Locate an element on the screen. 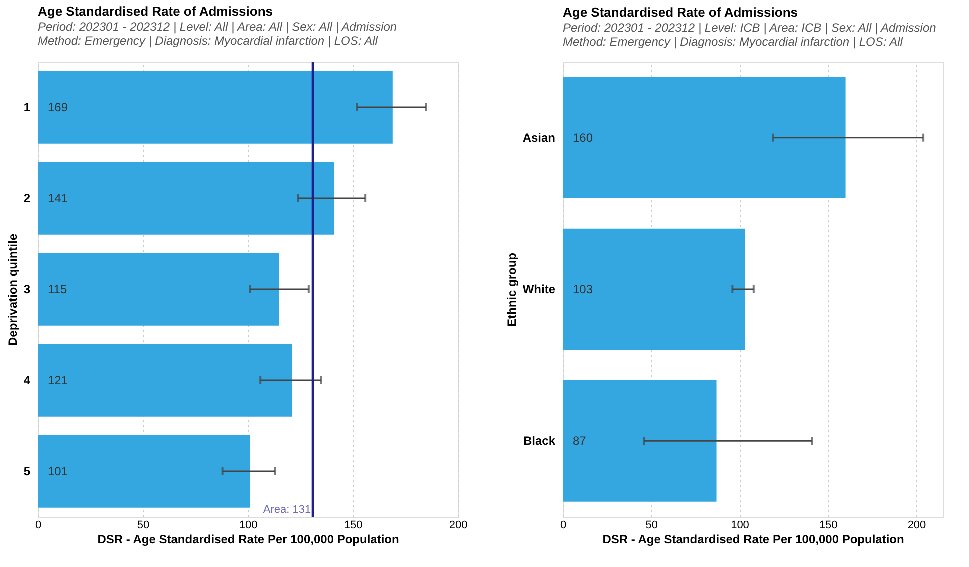 This screenshot has height=567, width=969. data-label: 121 is located at coordinates (58, 381).